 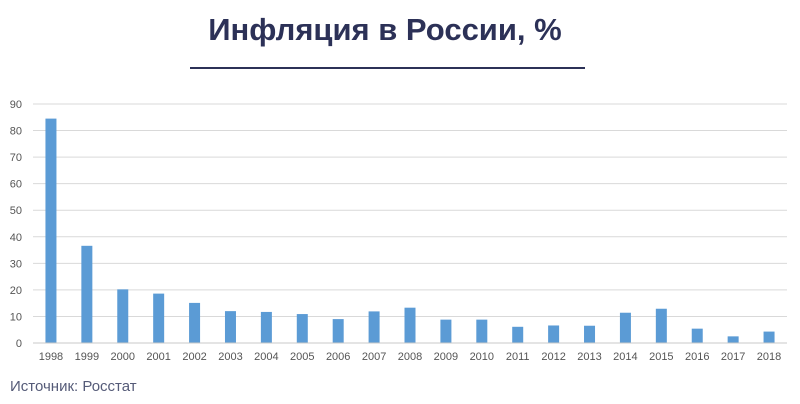 I want to click on bar-2009, so click(x=446, y=331).